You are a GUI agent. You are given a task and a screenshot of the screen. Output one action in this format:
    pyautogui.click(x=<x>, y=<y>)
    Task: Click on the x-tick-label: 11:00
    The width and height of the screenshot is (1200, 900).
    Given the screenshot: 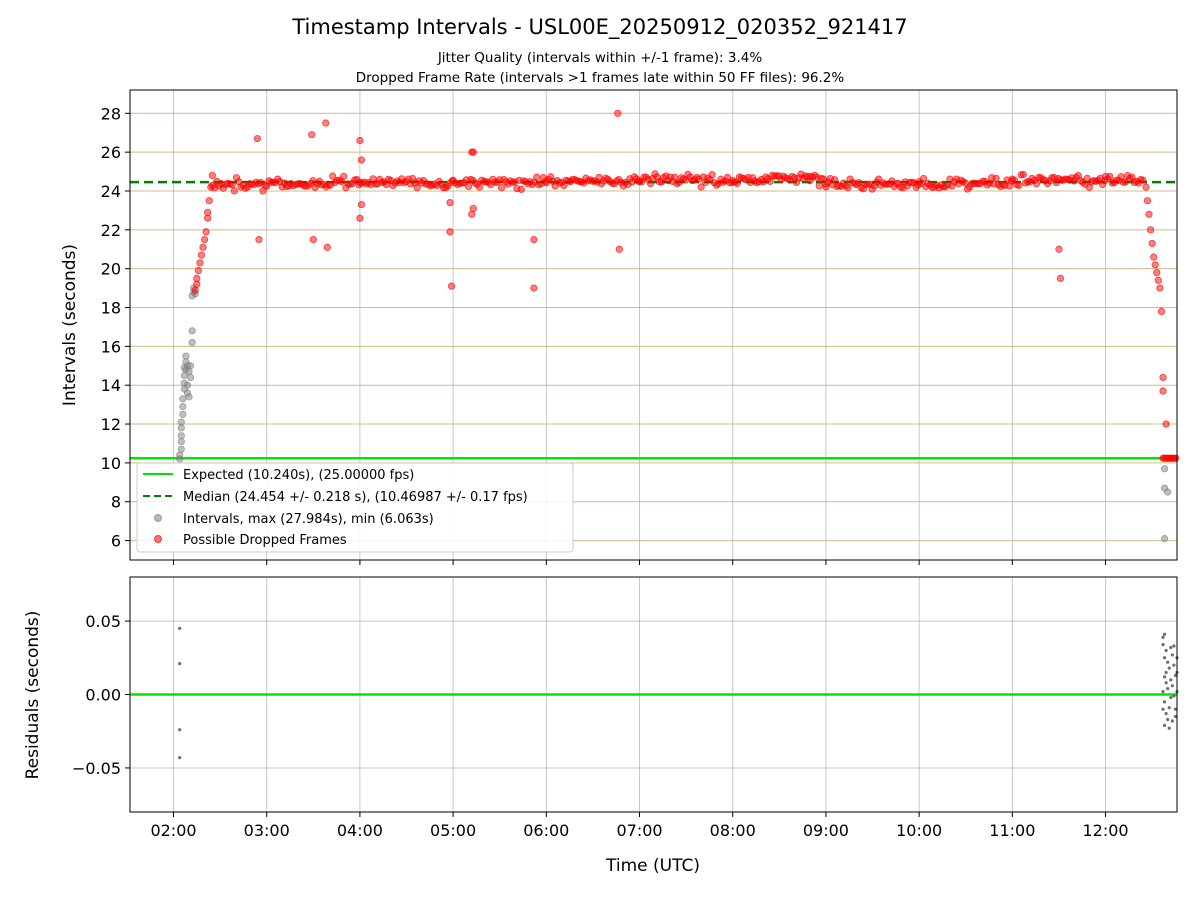 What is the action you would take?
    pyautogui.click(x=1012, y=830)
    